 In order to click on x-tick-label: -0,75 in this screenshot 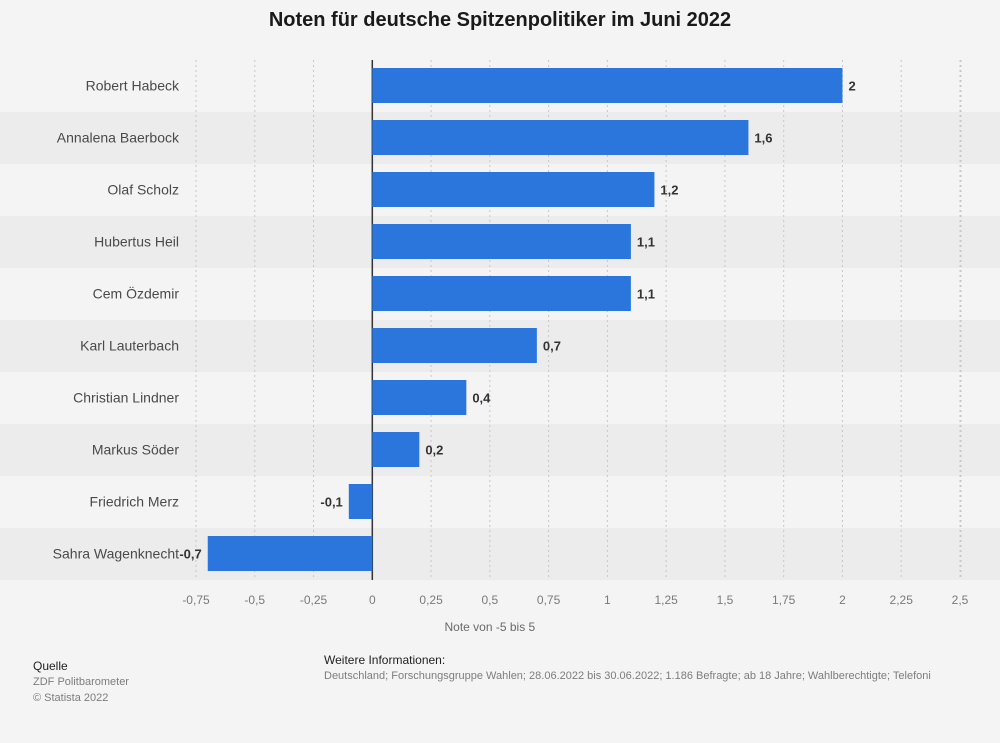, I will do `click(196, 600)`.